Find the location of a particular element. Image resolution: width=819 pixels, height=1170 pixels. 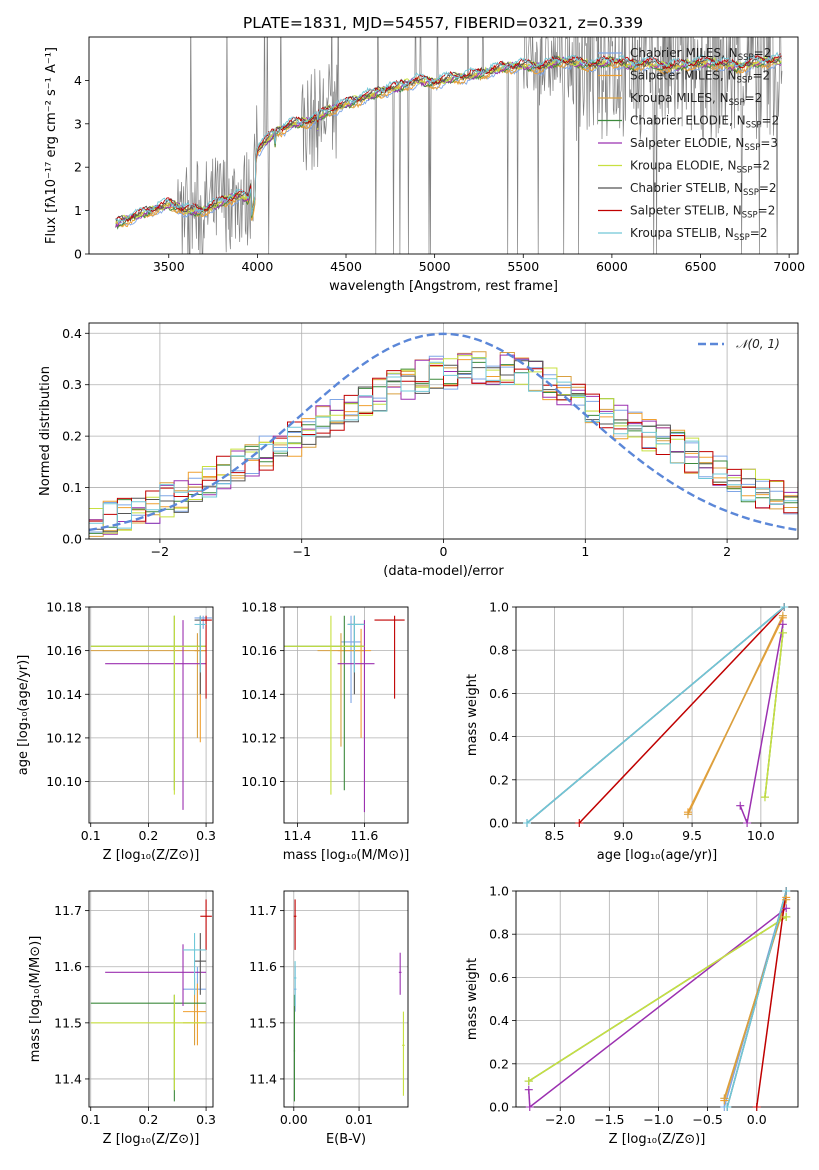

histogram-chabrier-miles is located at coordinates (443, 444).